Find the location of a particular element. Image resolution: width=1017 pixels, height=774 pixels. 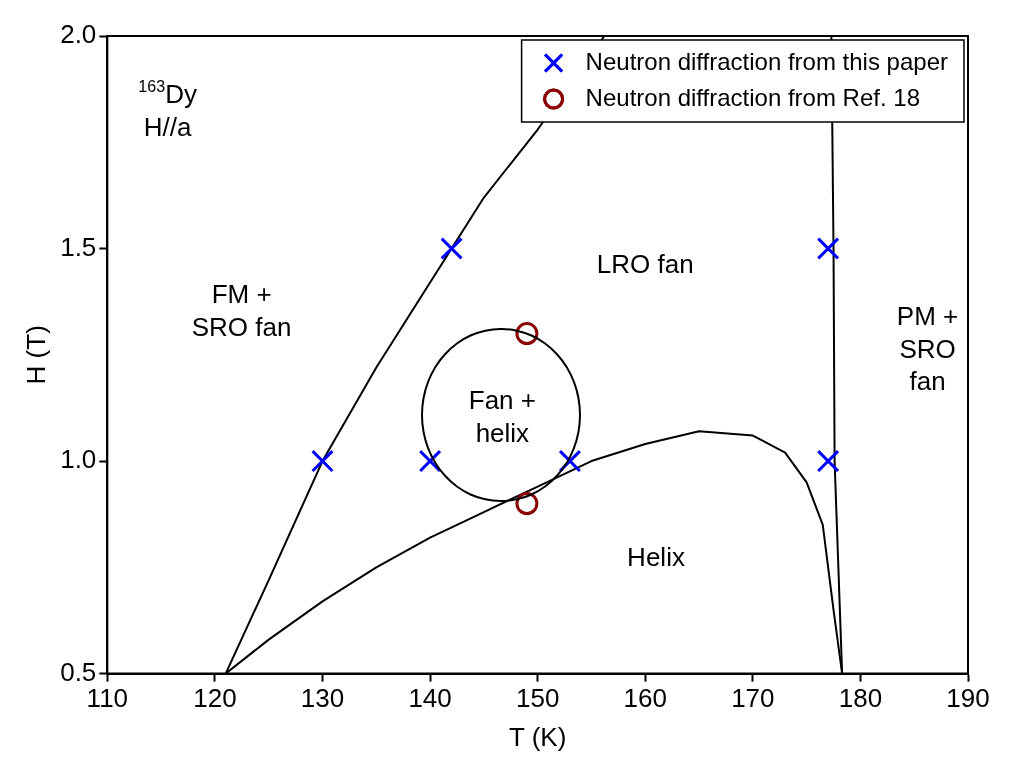

annotation: PM + SRO fan is located at coordinates (927, 349).